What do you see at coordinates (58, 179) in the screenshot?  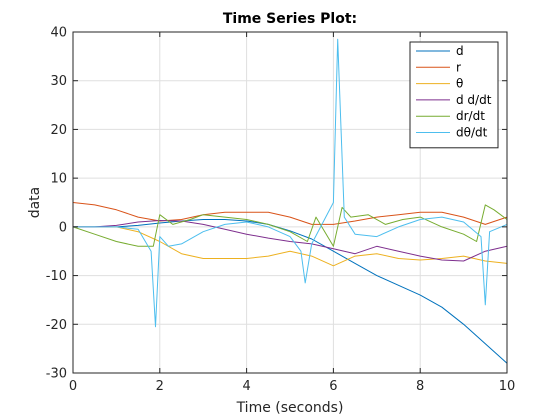 I see `y-tick-label: 10` at bounding box center [58, 179].